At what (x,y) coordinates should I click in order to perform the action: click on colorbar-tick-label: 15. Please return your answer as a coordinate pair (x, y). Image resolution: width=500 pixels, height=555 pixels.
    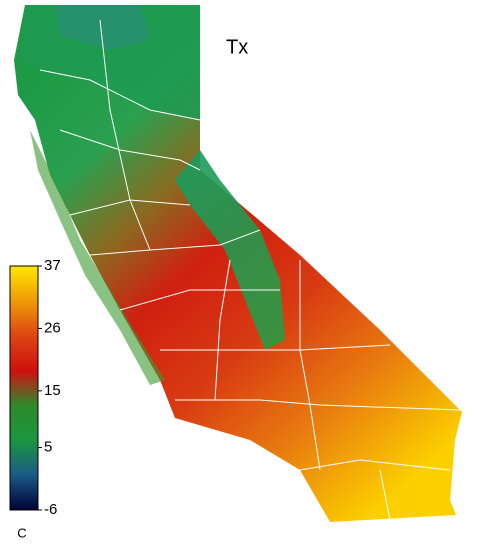
    Looking at the image, I should click on (52, 390).